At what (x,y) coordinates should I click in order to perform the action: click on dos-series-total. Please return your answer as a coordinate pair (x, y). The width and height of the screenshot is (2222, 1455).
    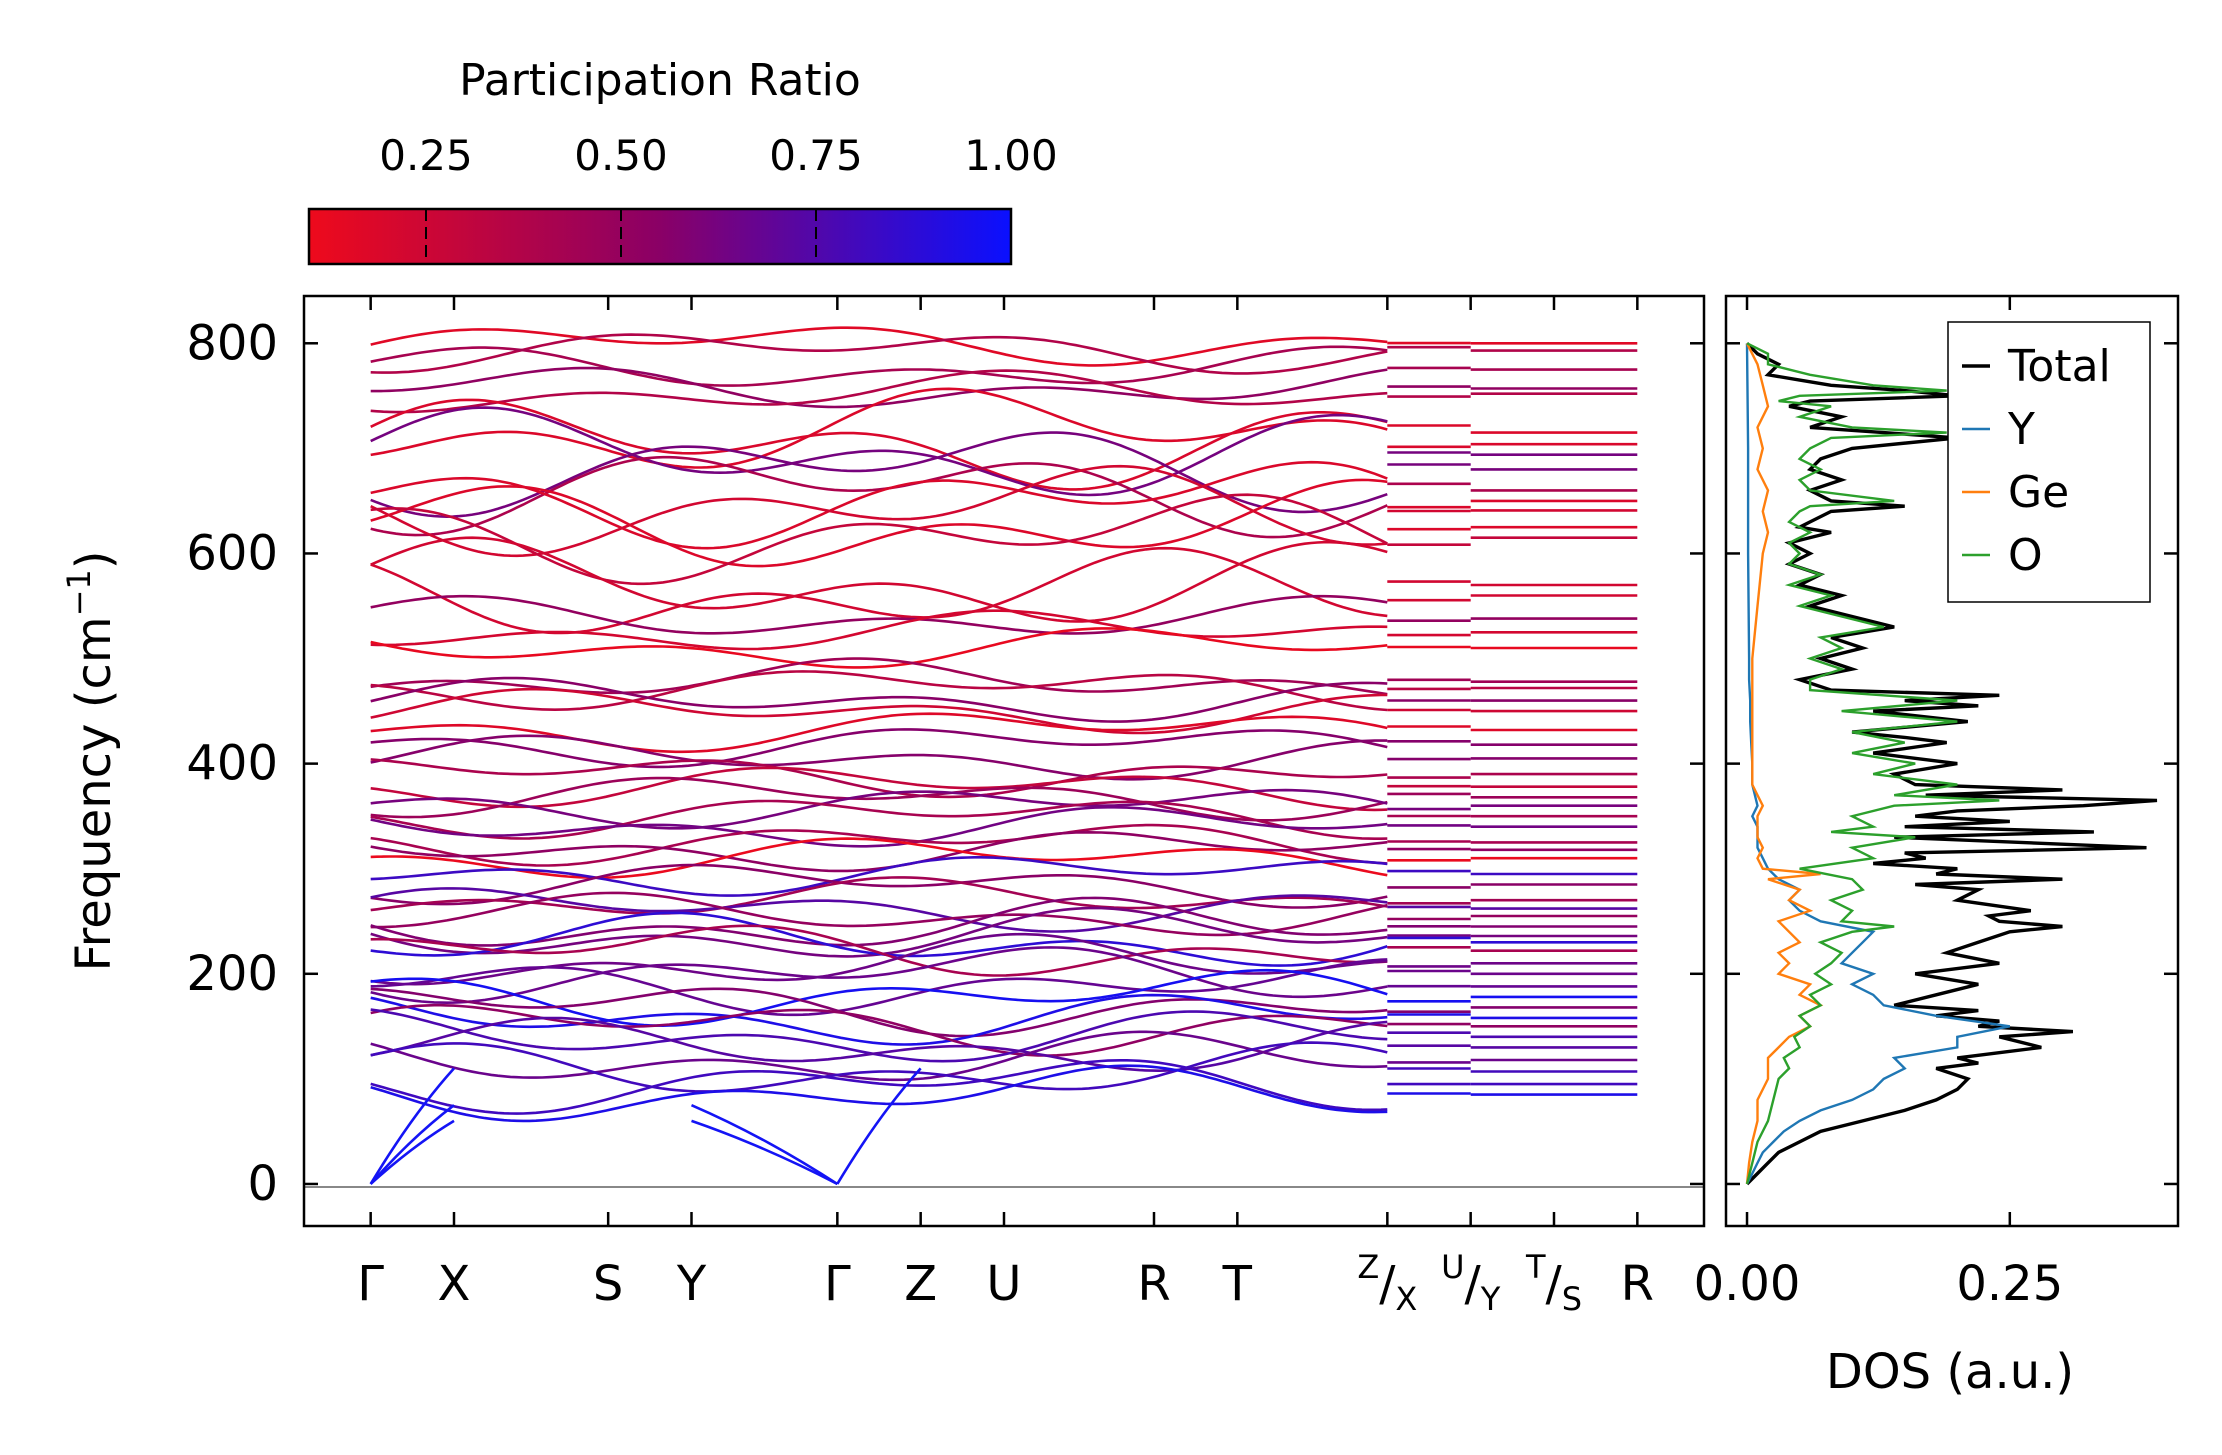
    Looking at the image, I should click on (1951, 764).